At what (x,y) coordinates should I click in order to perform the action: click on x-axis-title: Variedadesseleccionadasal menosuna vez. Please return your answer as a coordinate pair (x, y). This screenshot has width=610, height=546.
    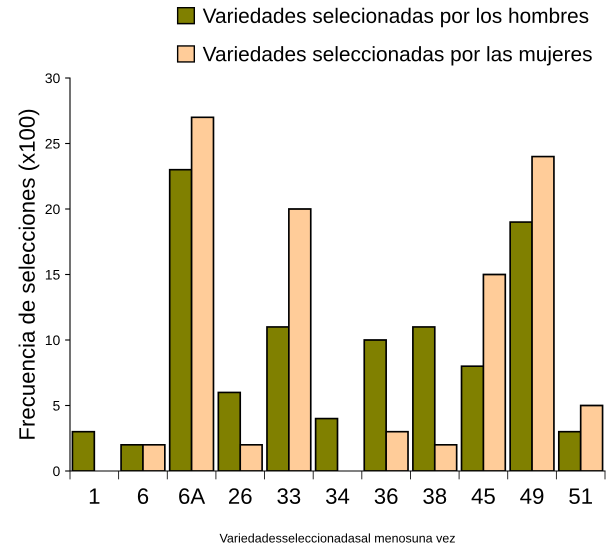
    Looking at the image, I should click on (337, 538).